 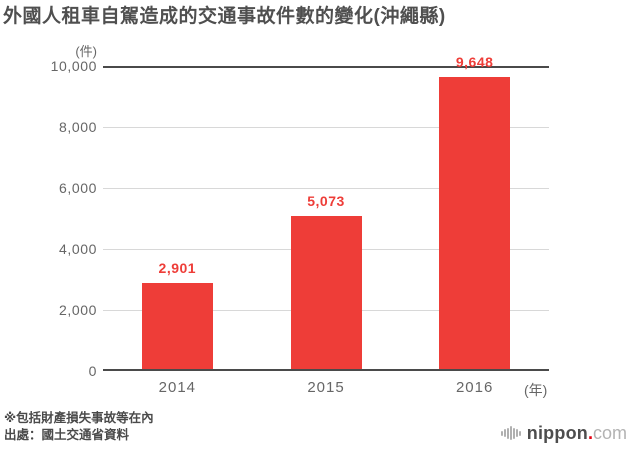 I want to click on bar-2016, so click(x=475, y=223).